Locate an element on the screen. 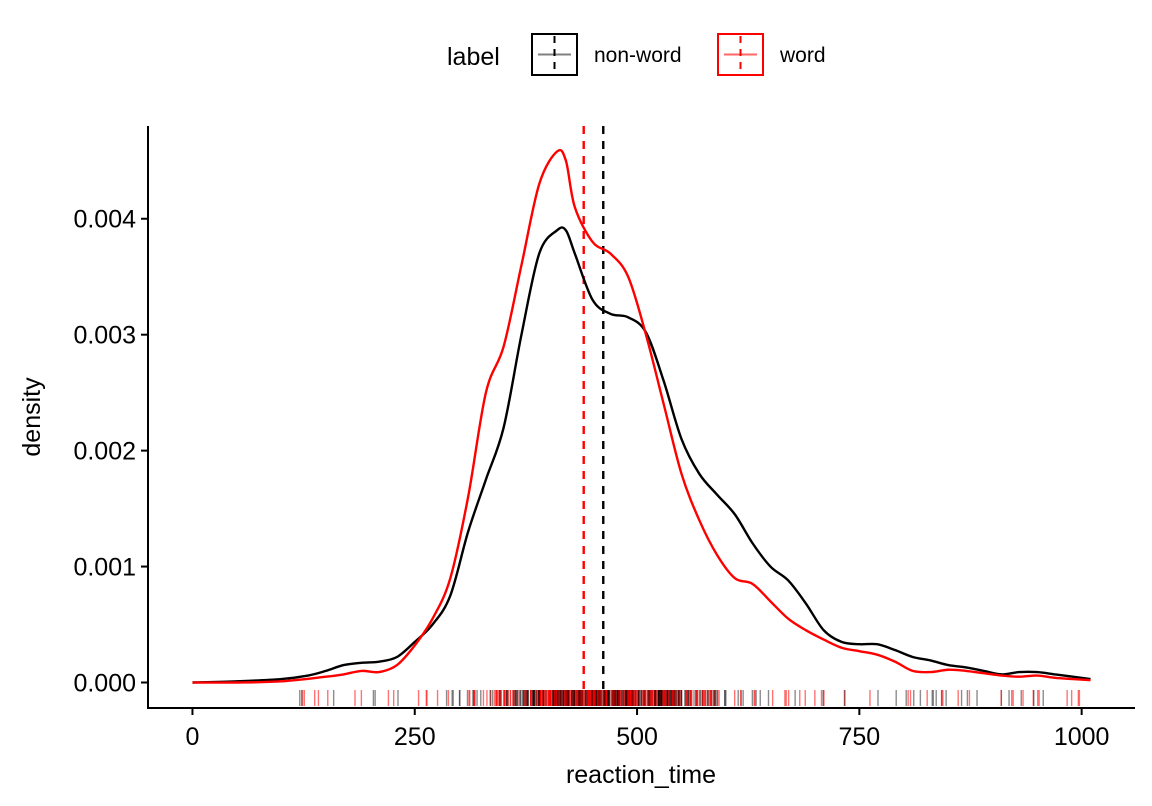 Image resolution: width=1152 pixels, height=806 pixels. y-tick-label: 0.001 is located at coordinates (104, 568).